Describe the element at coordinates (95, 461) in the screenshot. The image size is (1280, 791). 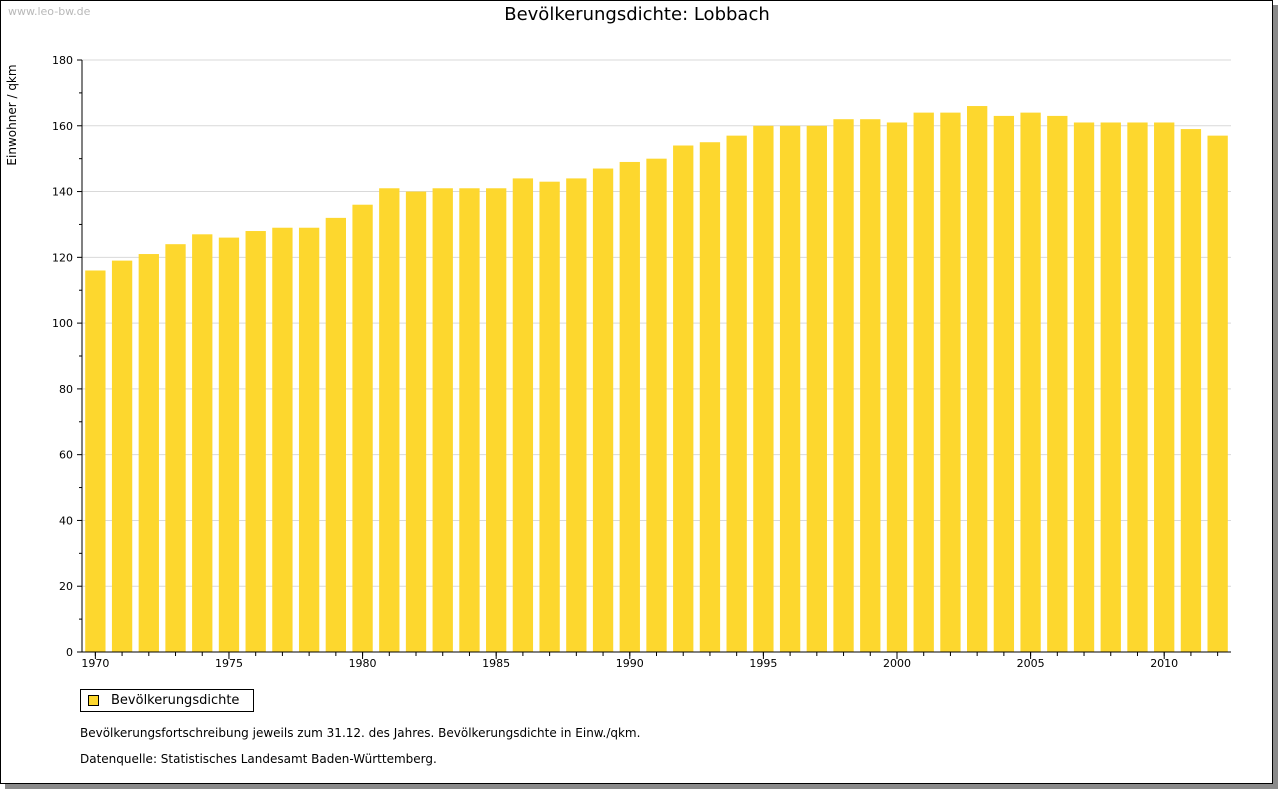
I see `bar-1970` at that location.